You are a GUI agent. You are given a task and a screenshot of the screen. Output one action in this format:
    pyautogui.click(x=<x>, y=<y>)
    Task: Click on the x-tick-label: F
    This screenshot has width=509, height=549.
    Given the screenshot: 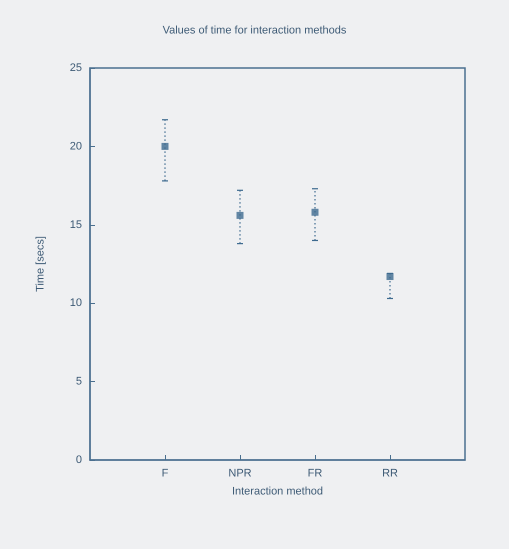 What is the action you would take?
    pyautogui.click(x=165, y=474)
    